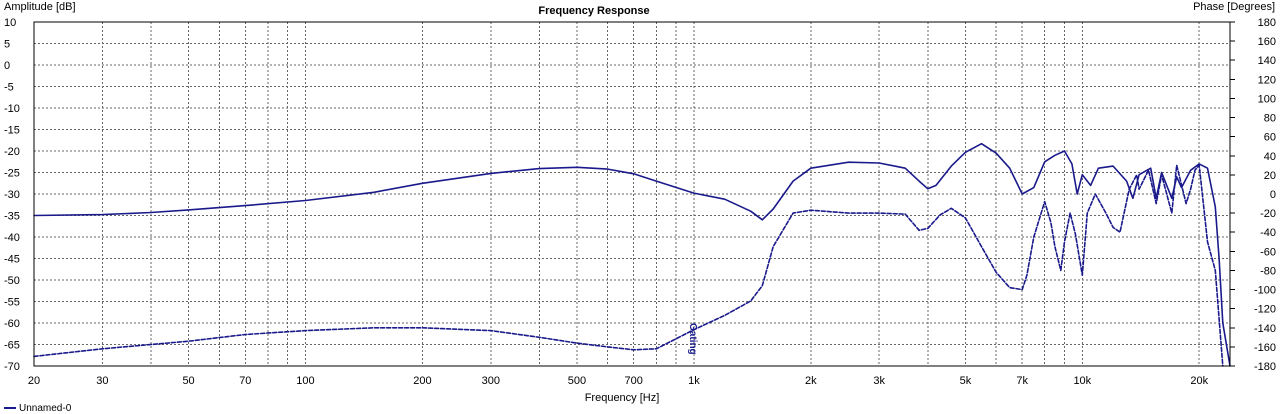 This screenshot has height=414, width=1280. What do you see at coordinates (12, 238) in the screenshot?
I see `y-left-tick-label: -40` at bounding box center [12, 238].